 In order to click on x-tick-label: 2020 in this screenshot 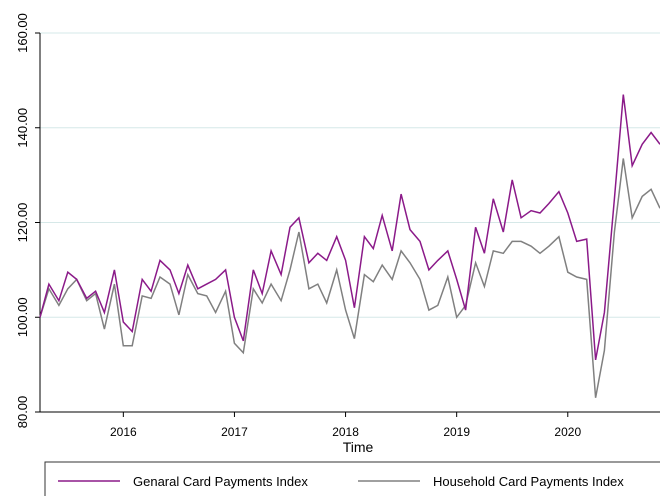, I will do `click(567, 432)`.